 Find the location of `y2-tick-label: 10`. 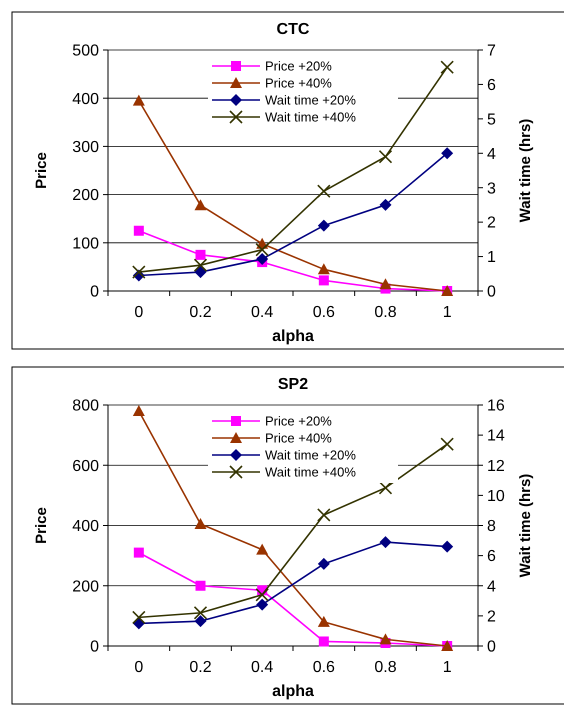

y2-tick-label: 10 is located at coordinates (496, 496).